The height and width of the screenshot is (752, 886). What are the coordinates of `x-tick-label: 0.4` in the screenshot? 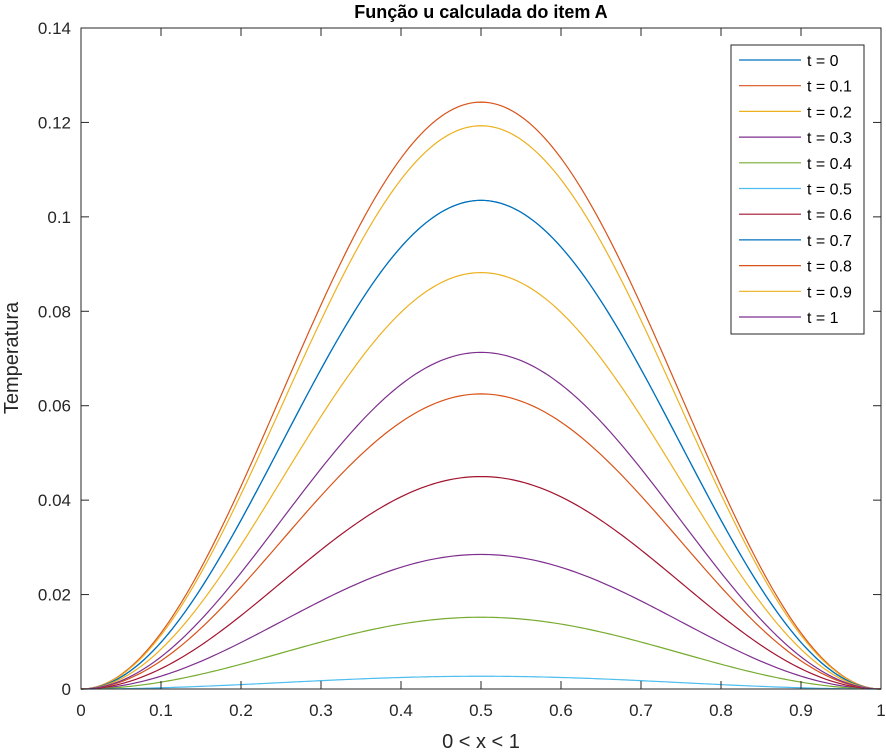 It's located at (401, 710).